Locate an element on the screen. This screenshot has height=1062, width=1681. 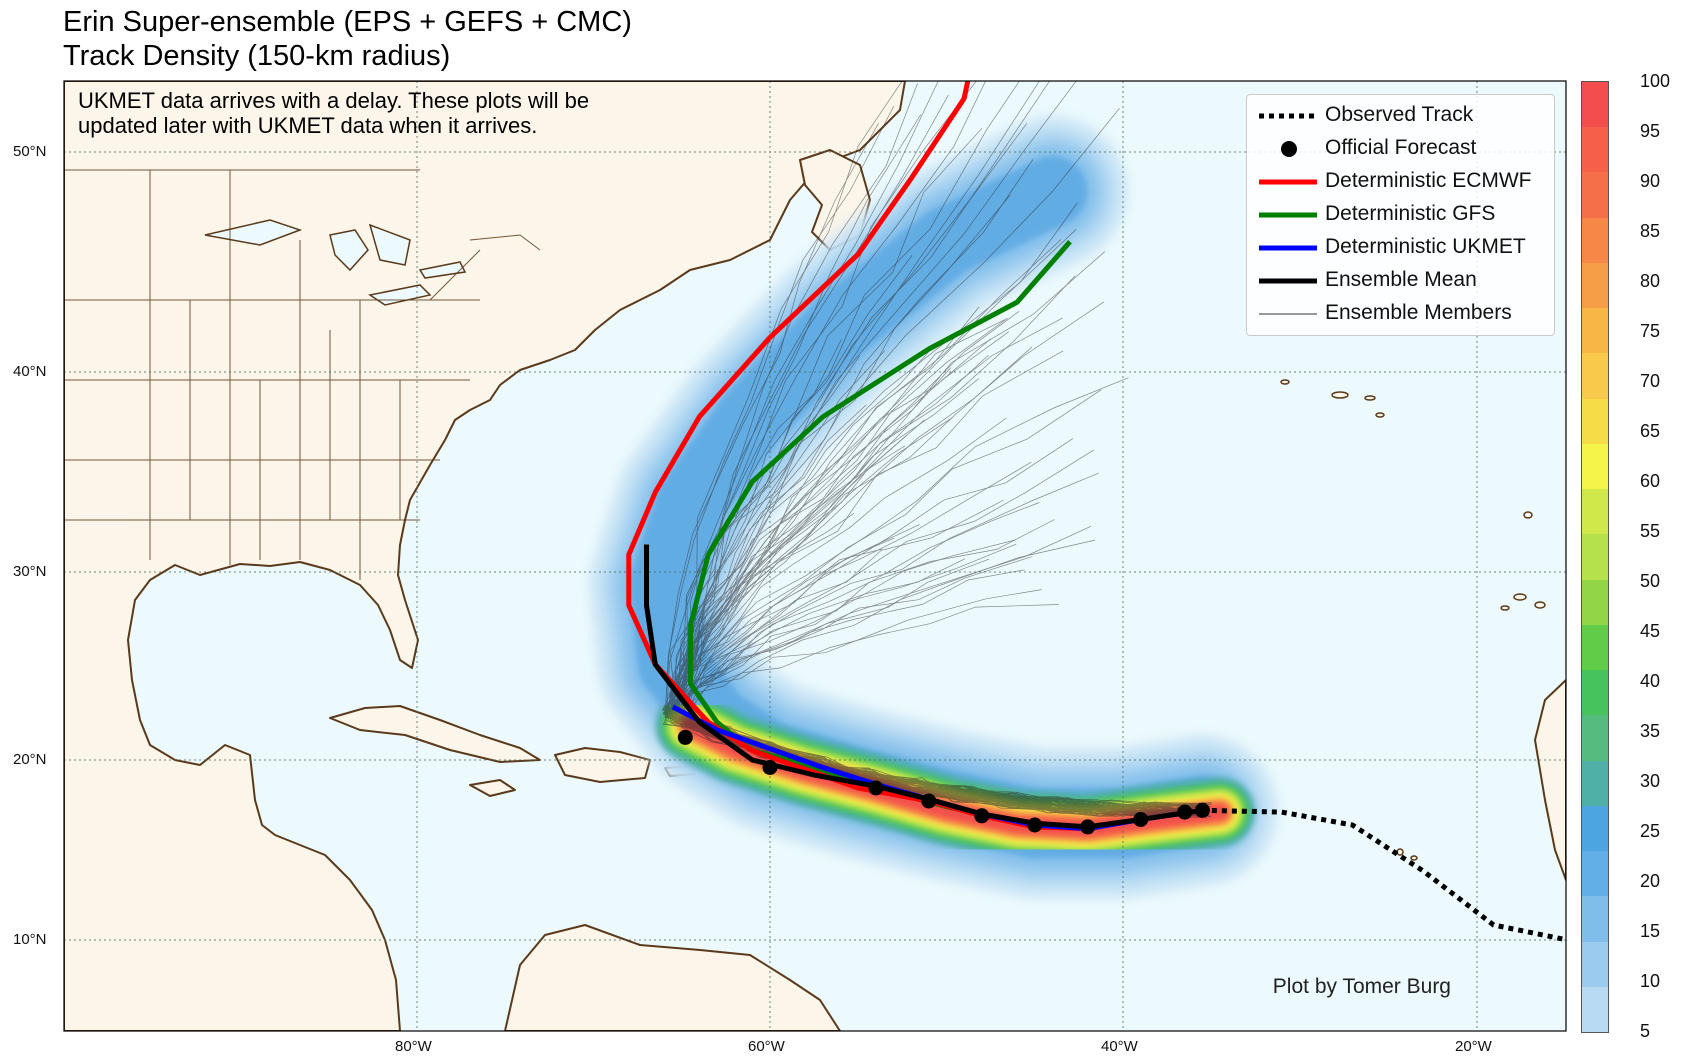
dotted-line-icon is located at coordinates (1288, 116).